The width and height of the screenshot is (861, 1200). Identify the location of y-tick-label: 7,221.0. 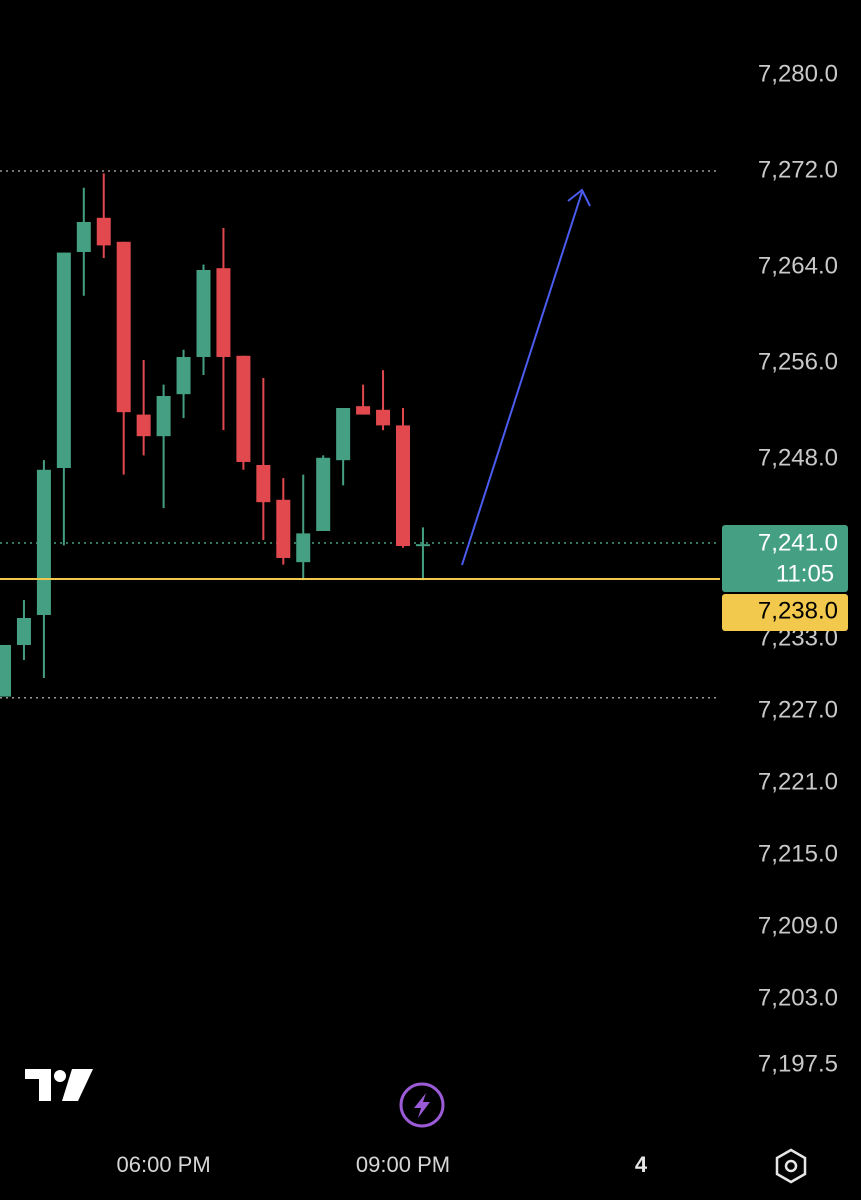
(798, 781).